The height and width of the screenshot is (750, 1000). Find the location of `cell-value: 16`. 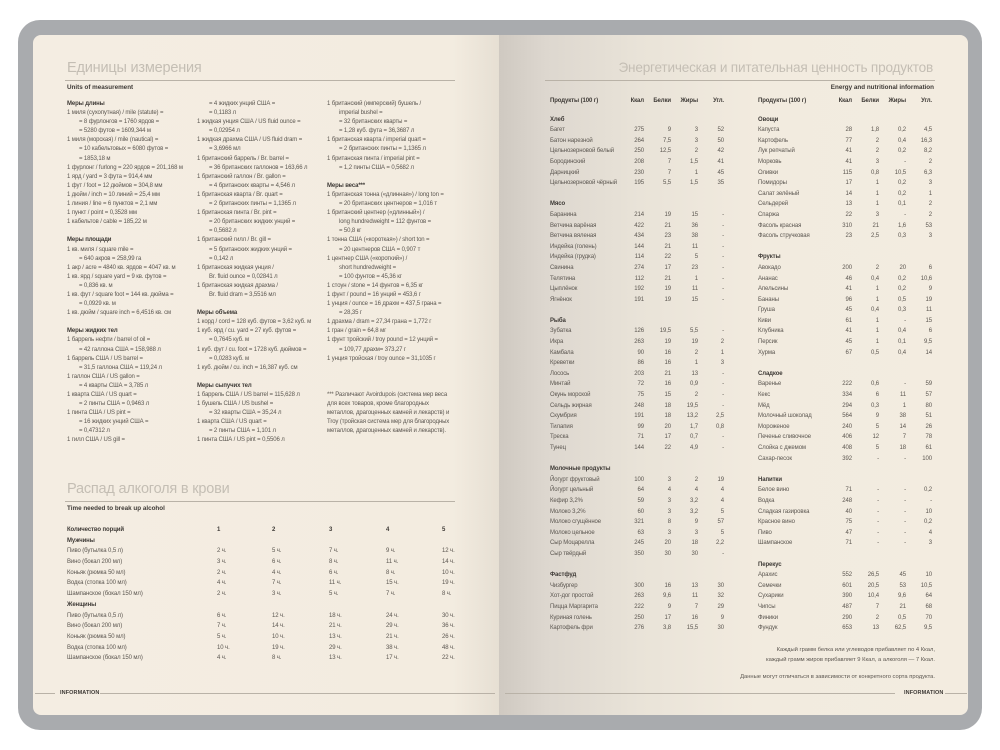

cell-value: 16 is located at coordinates (668, 384).